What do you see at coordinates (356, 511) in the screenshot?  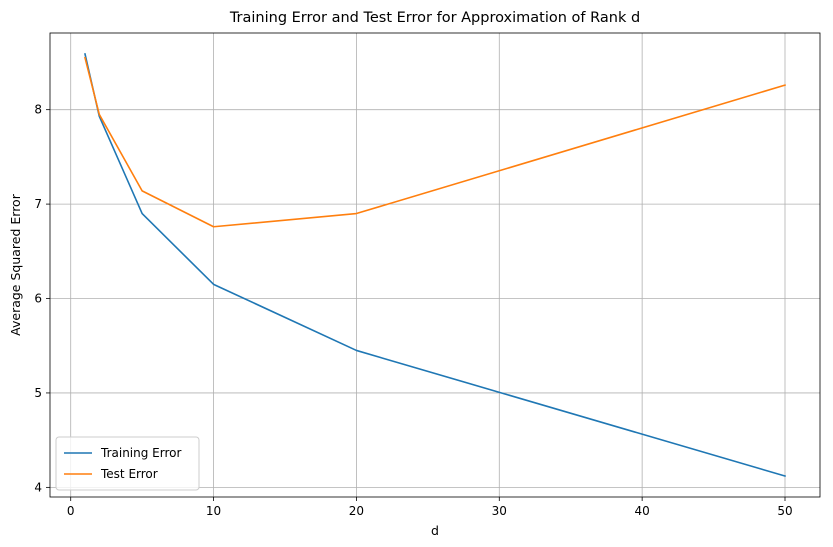 I see `x-tick-label: 20` at bounding box center [356, 511].